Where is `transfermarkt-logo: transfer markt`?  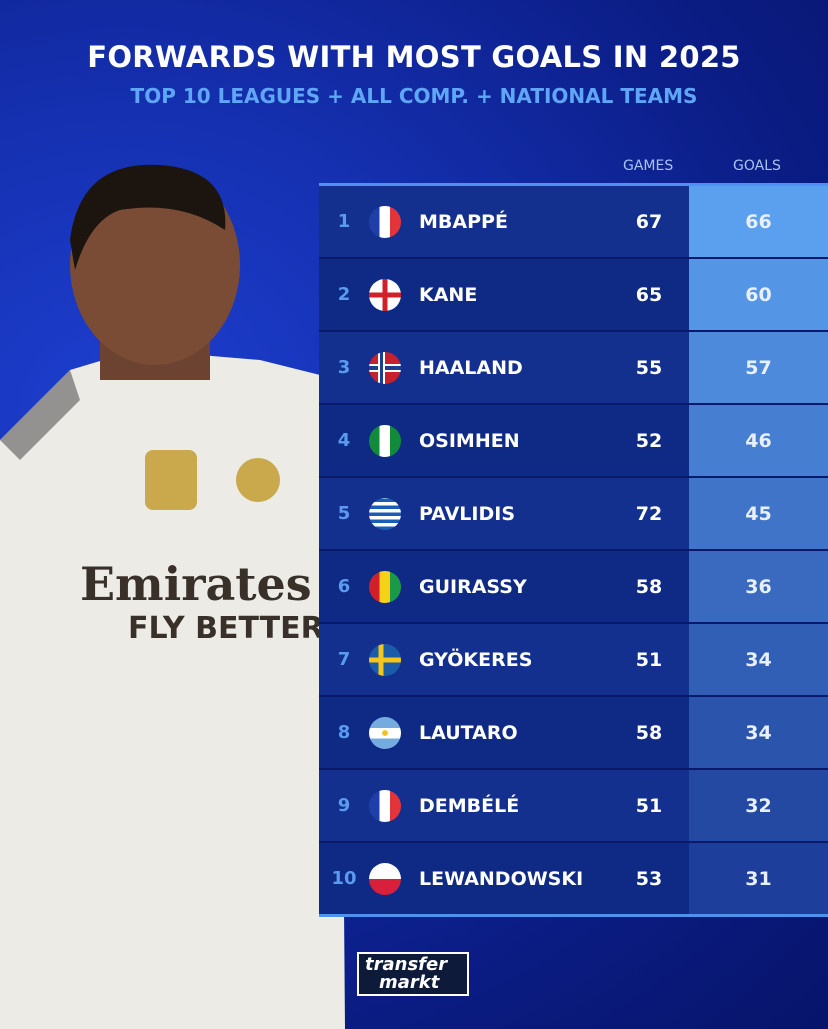 transfermarkt-logo: transfer markt is located at coordinates (413, 974).